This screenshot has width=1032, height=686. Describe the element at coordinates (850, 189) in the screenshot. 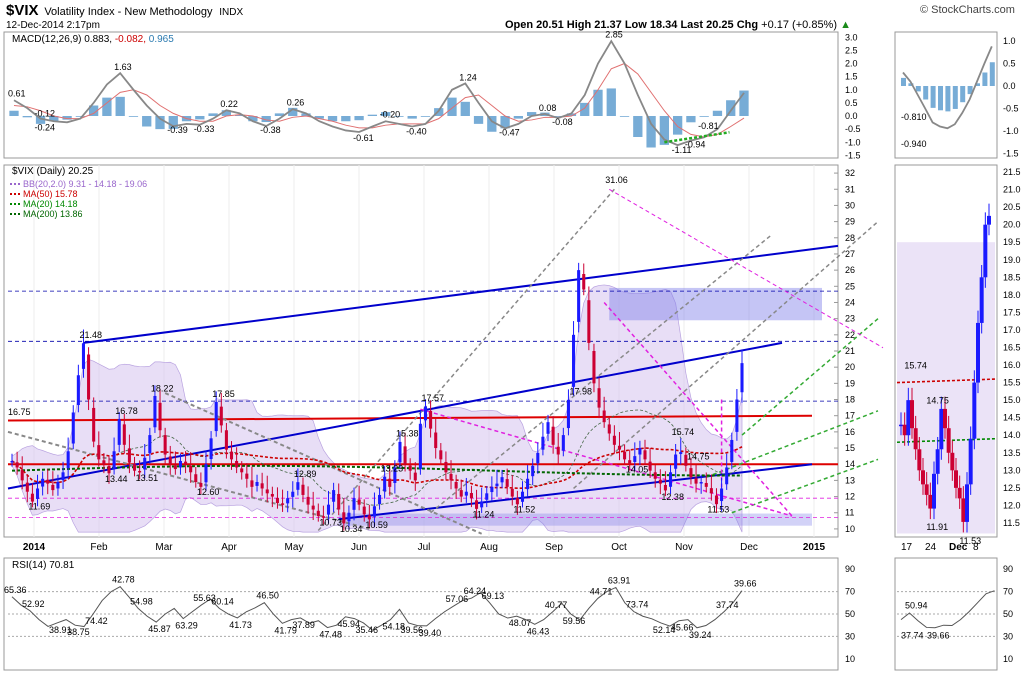

I see `price-ytick-label: 31` at that location.